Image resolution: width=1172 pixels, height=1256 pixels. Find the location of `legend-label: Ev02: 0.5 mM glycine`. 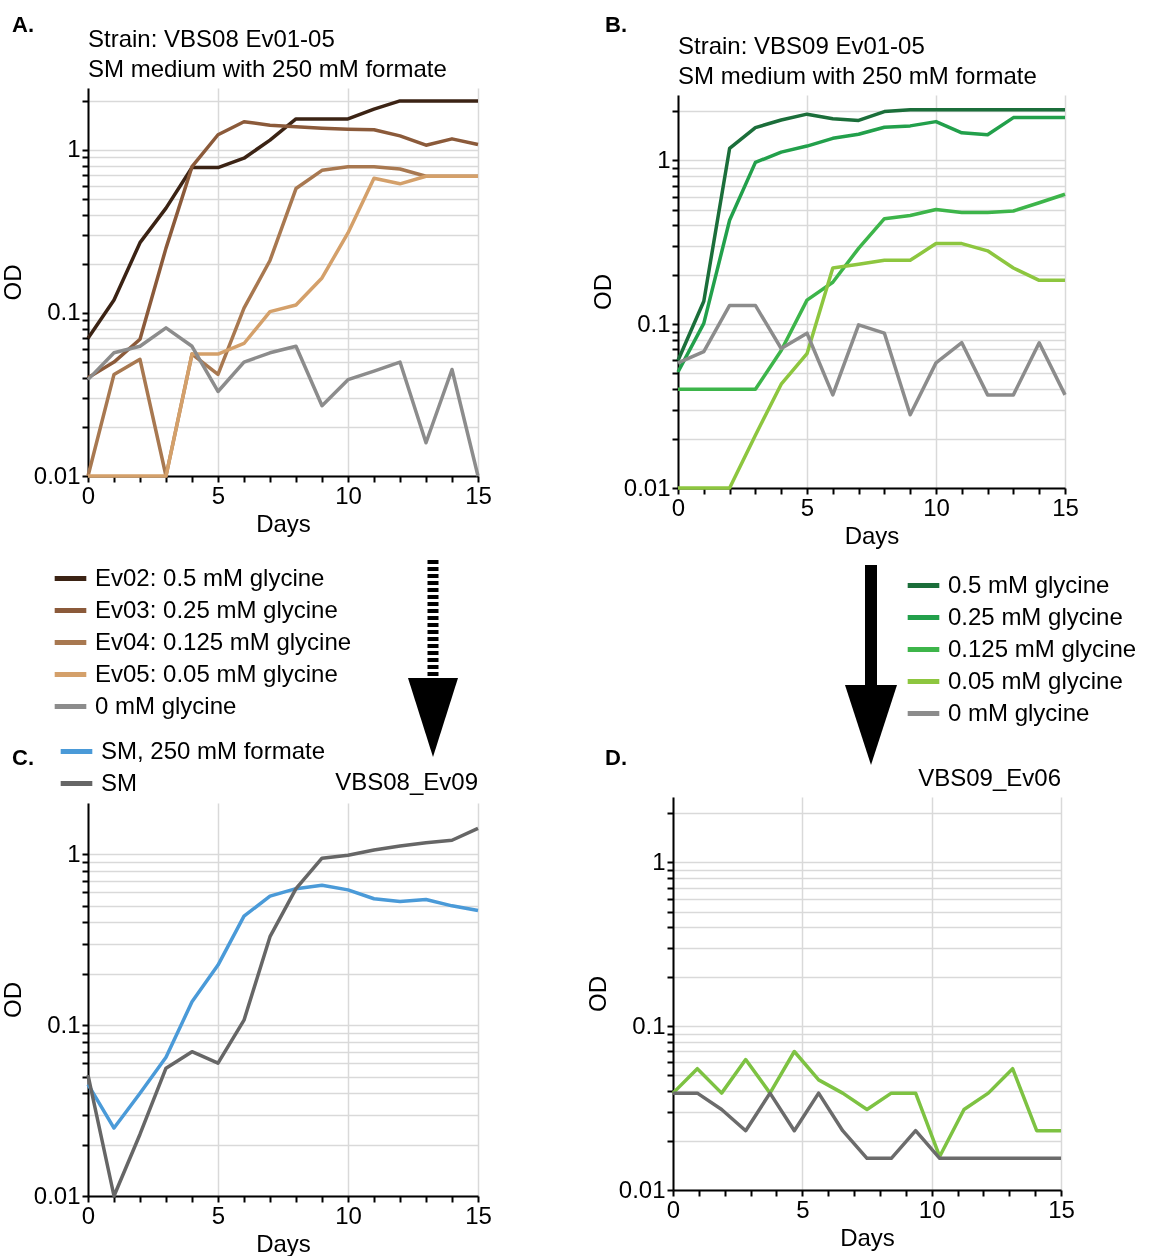

legend-label: Ev02: 0.5 mM glycine is located at coordinates (210, 577).